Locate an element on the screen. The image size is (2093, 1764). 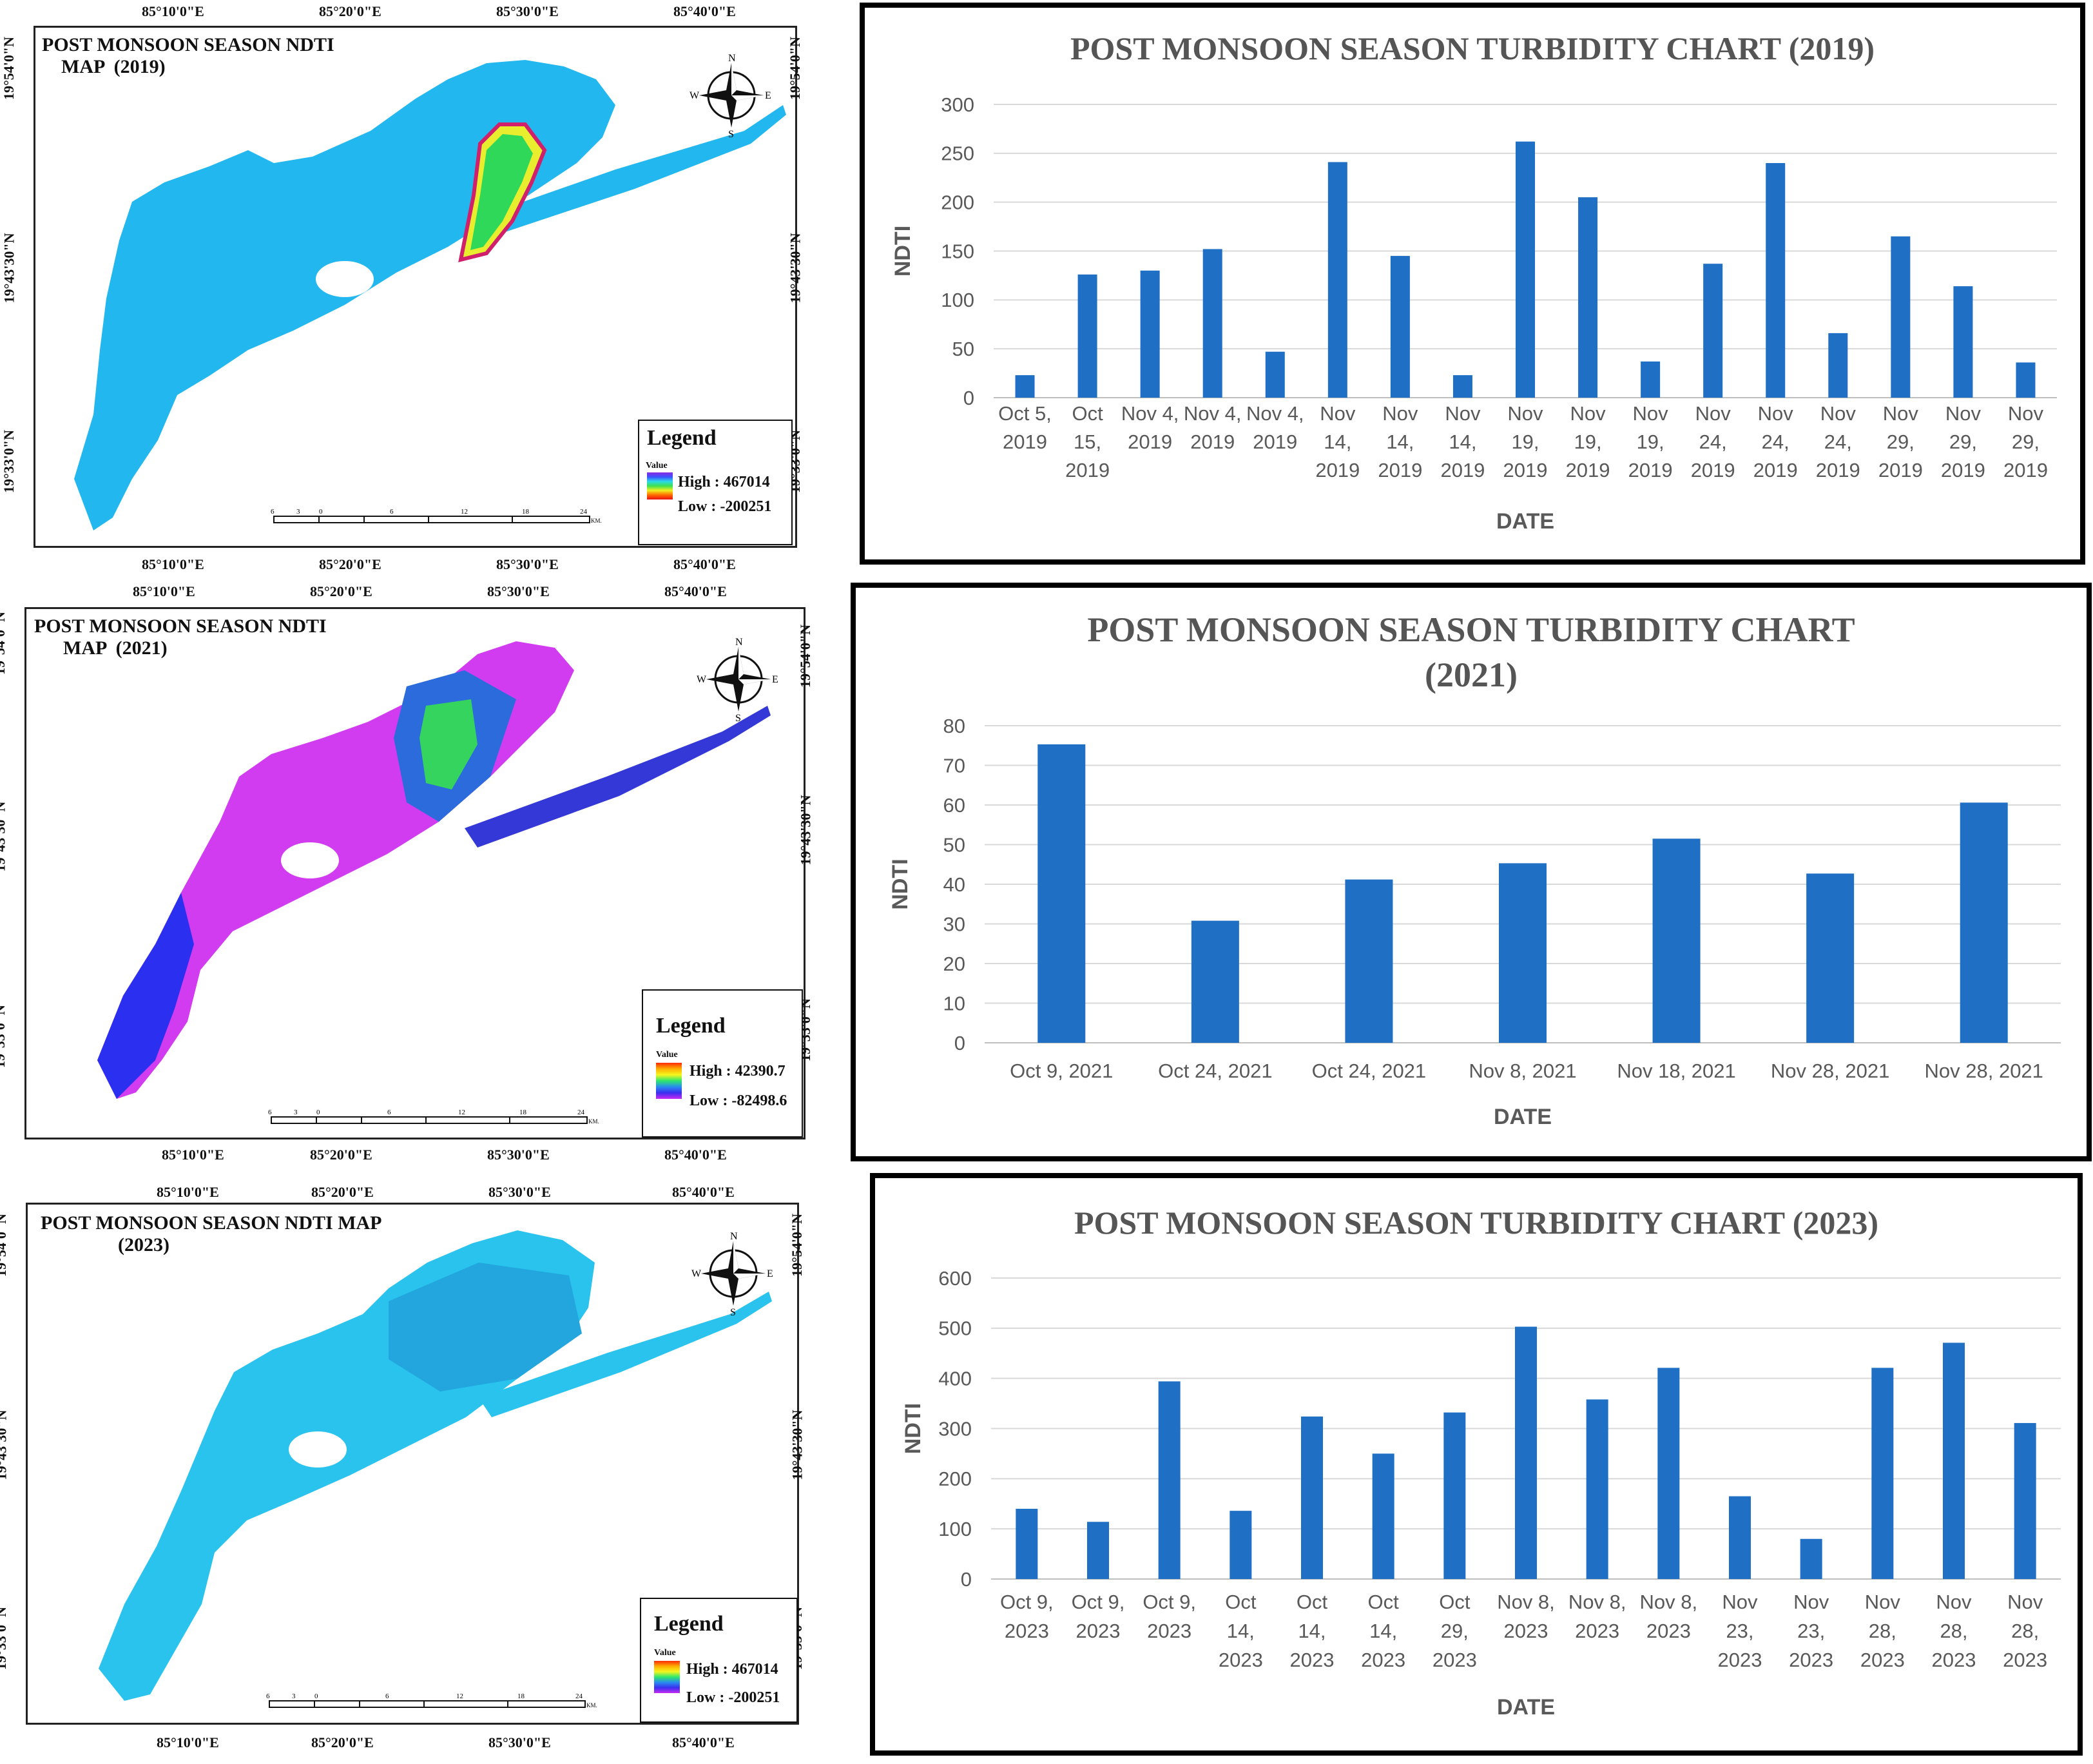
y-axis-title: NDTI is located at coordinates (903, 251).